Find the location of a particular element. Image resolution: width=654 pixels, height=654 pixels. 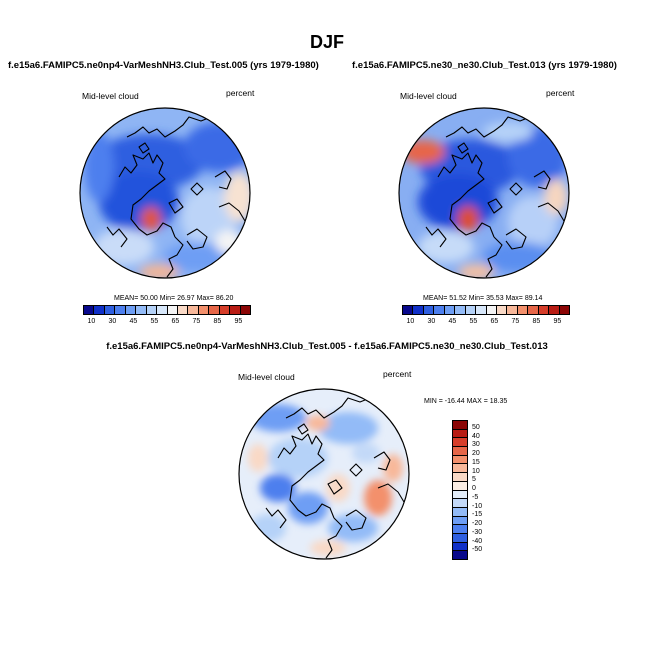

panel3-left-label: Mid-level cloud is located at coordinates (266, 377).